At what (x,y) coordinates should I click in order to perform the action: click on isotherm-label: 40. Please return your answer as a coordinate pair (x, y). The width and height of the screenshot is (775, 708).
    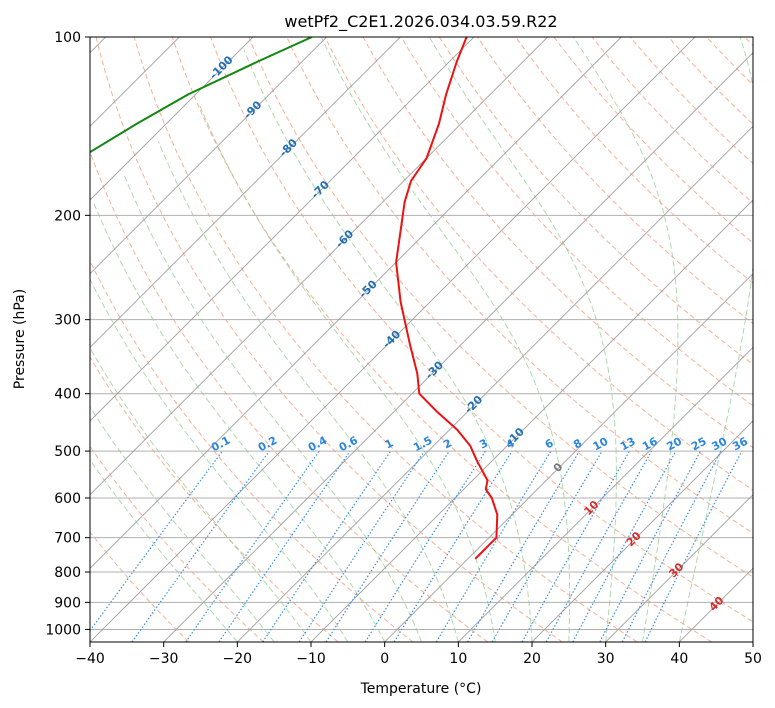
    Looking at the image, I should click on (717, 604).